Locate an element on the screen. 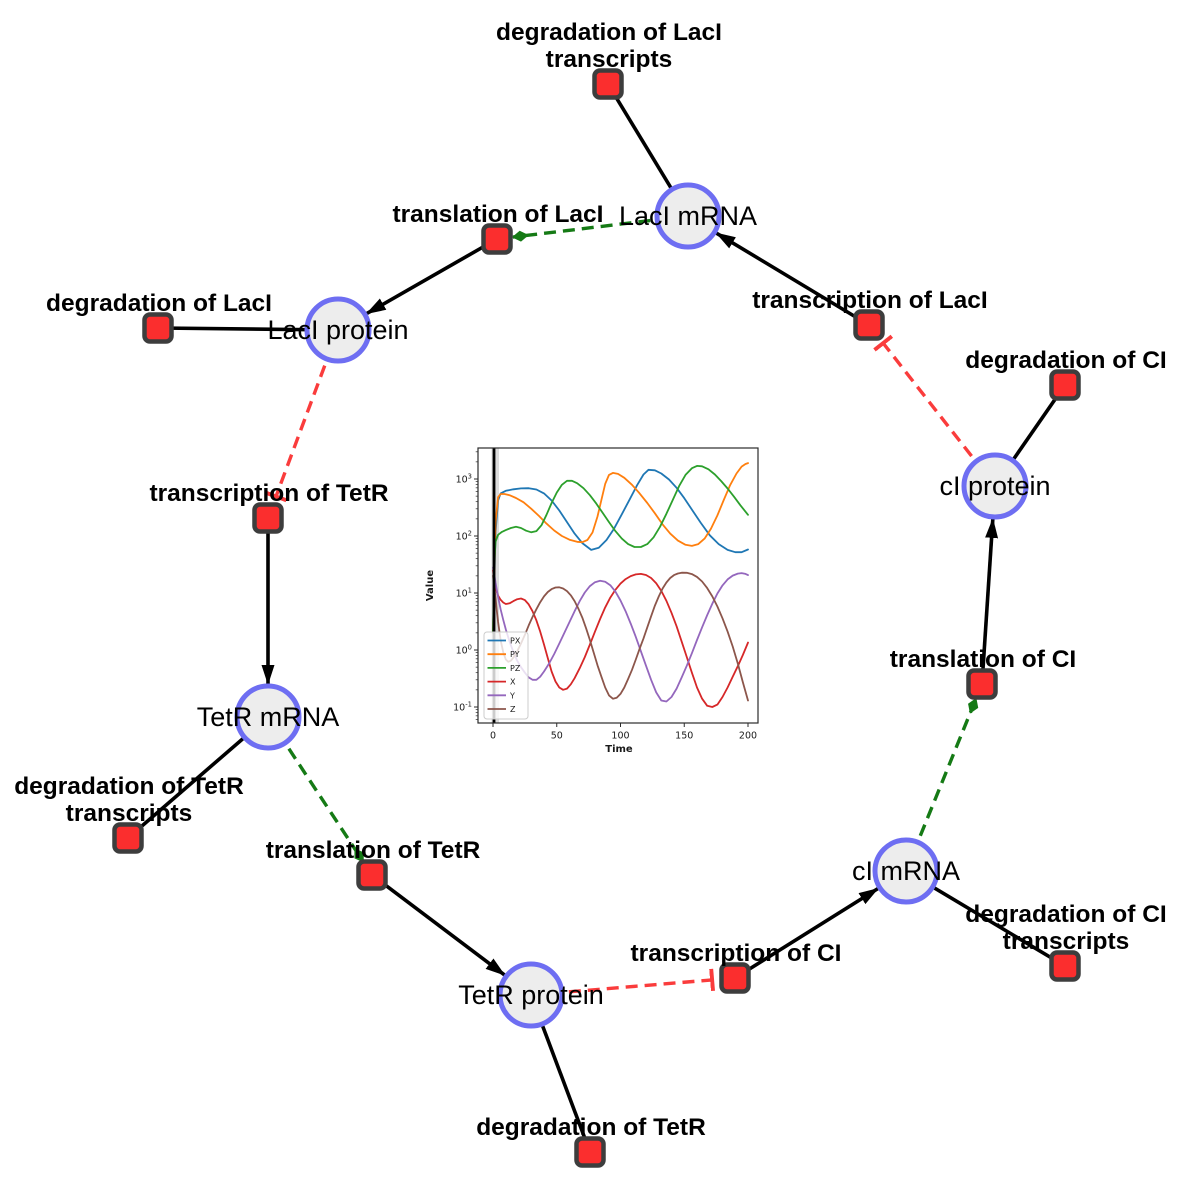  x-tick-label-50: 50 is located at coordinates (557, 736).